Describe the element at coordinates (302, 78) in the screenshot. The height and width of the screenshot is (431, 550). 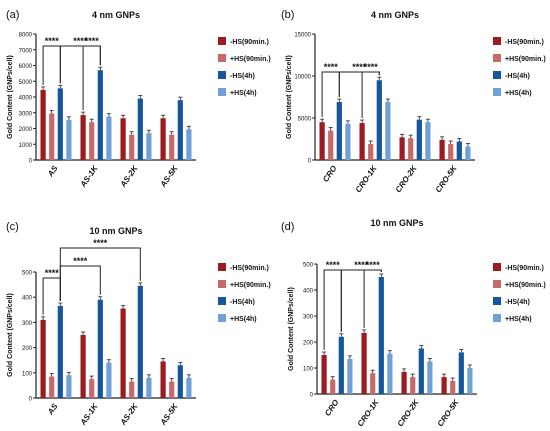
I see `y-tick-label: 10000` at that location.